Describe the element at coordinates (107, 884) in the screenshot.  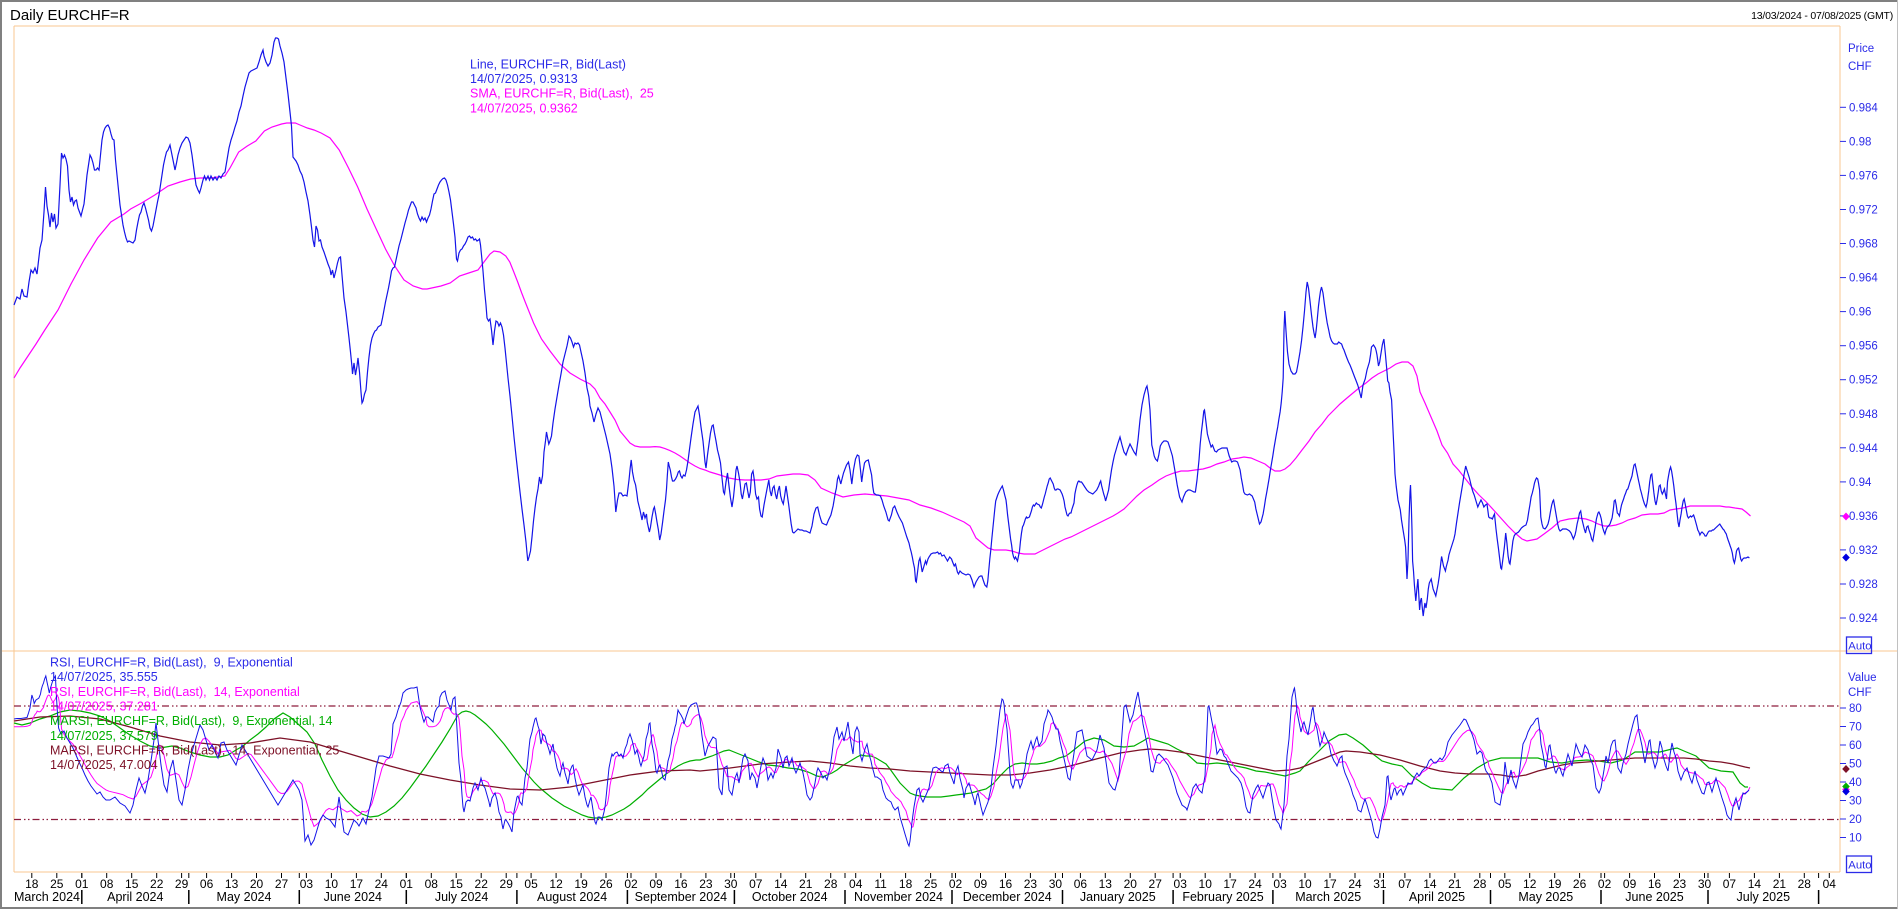
I see `svg-text: 08` at that location.